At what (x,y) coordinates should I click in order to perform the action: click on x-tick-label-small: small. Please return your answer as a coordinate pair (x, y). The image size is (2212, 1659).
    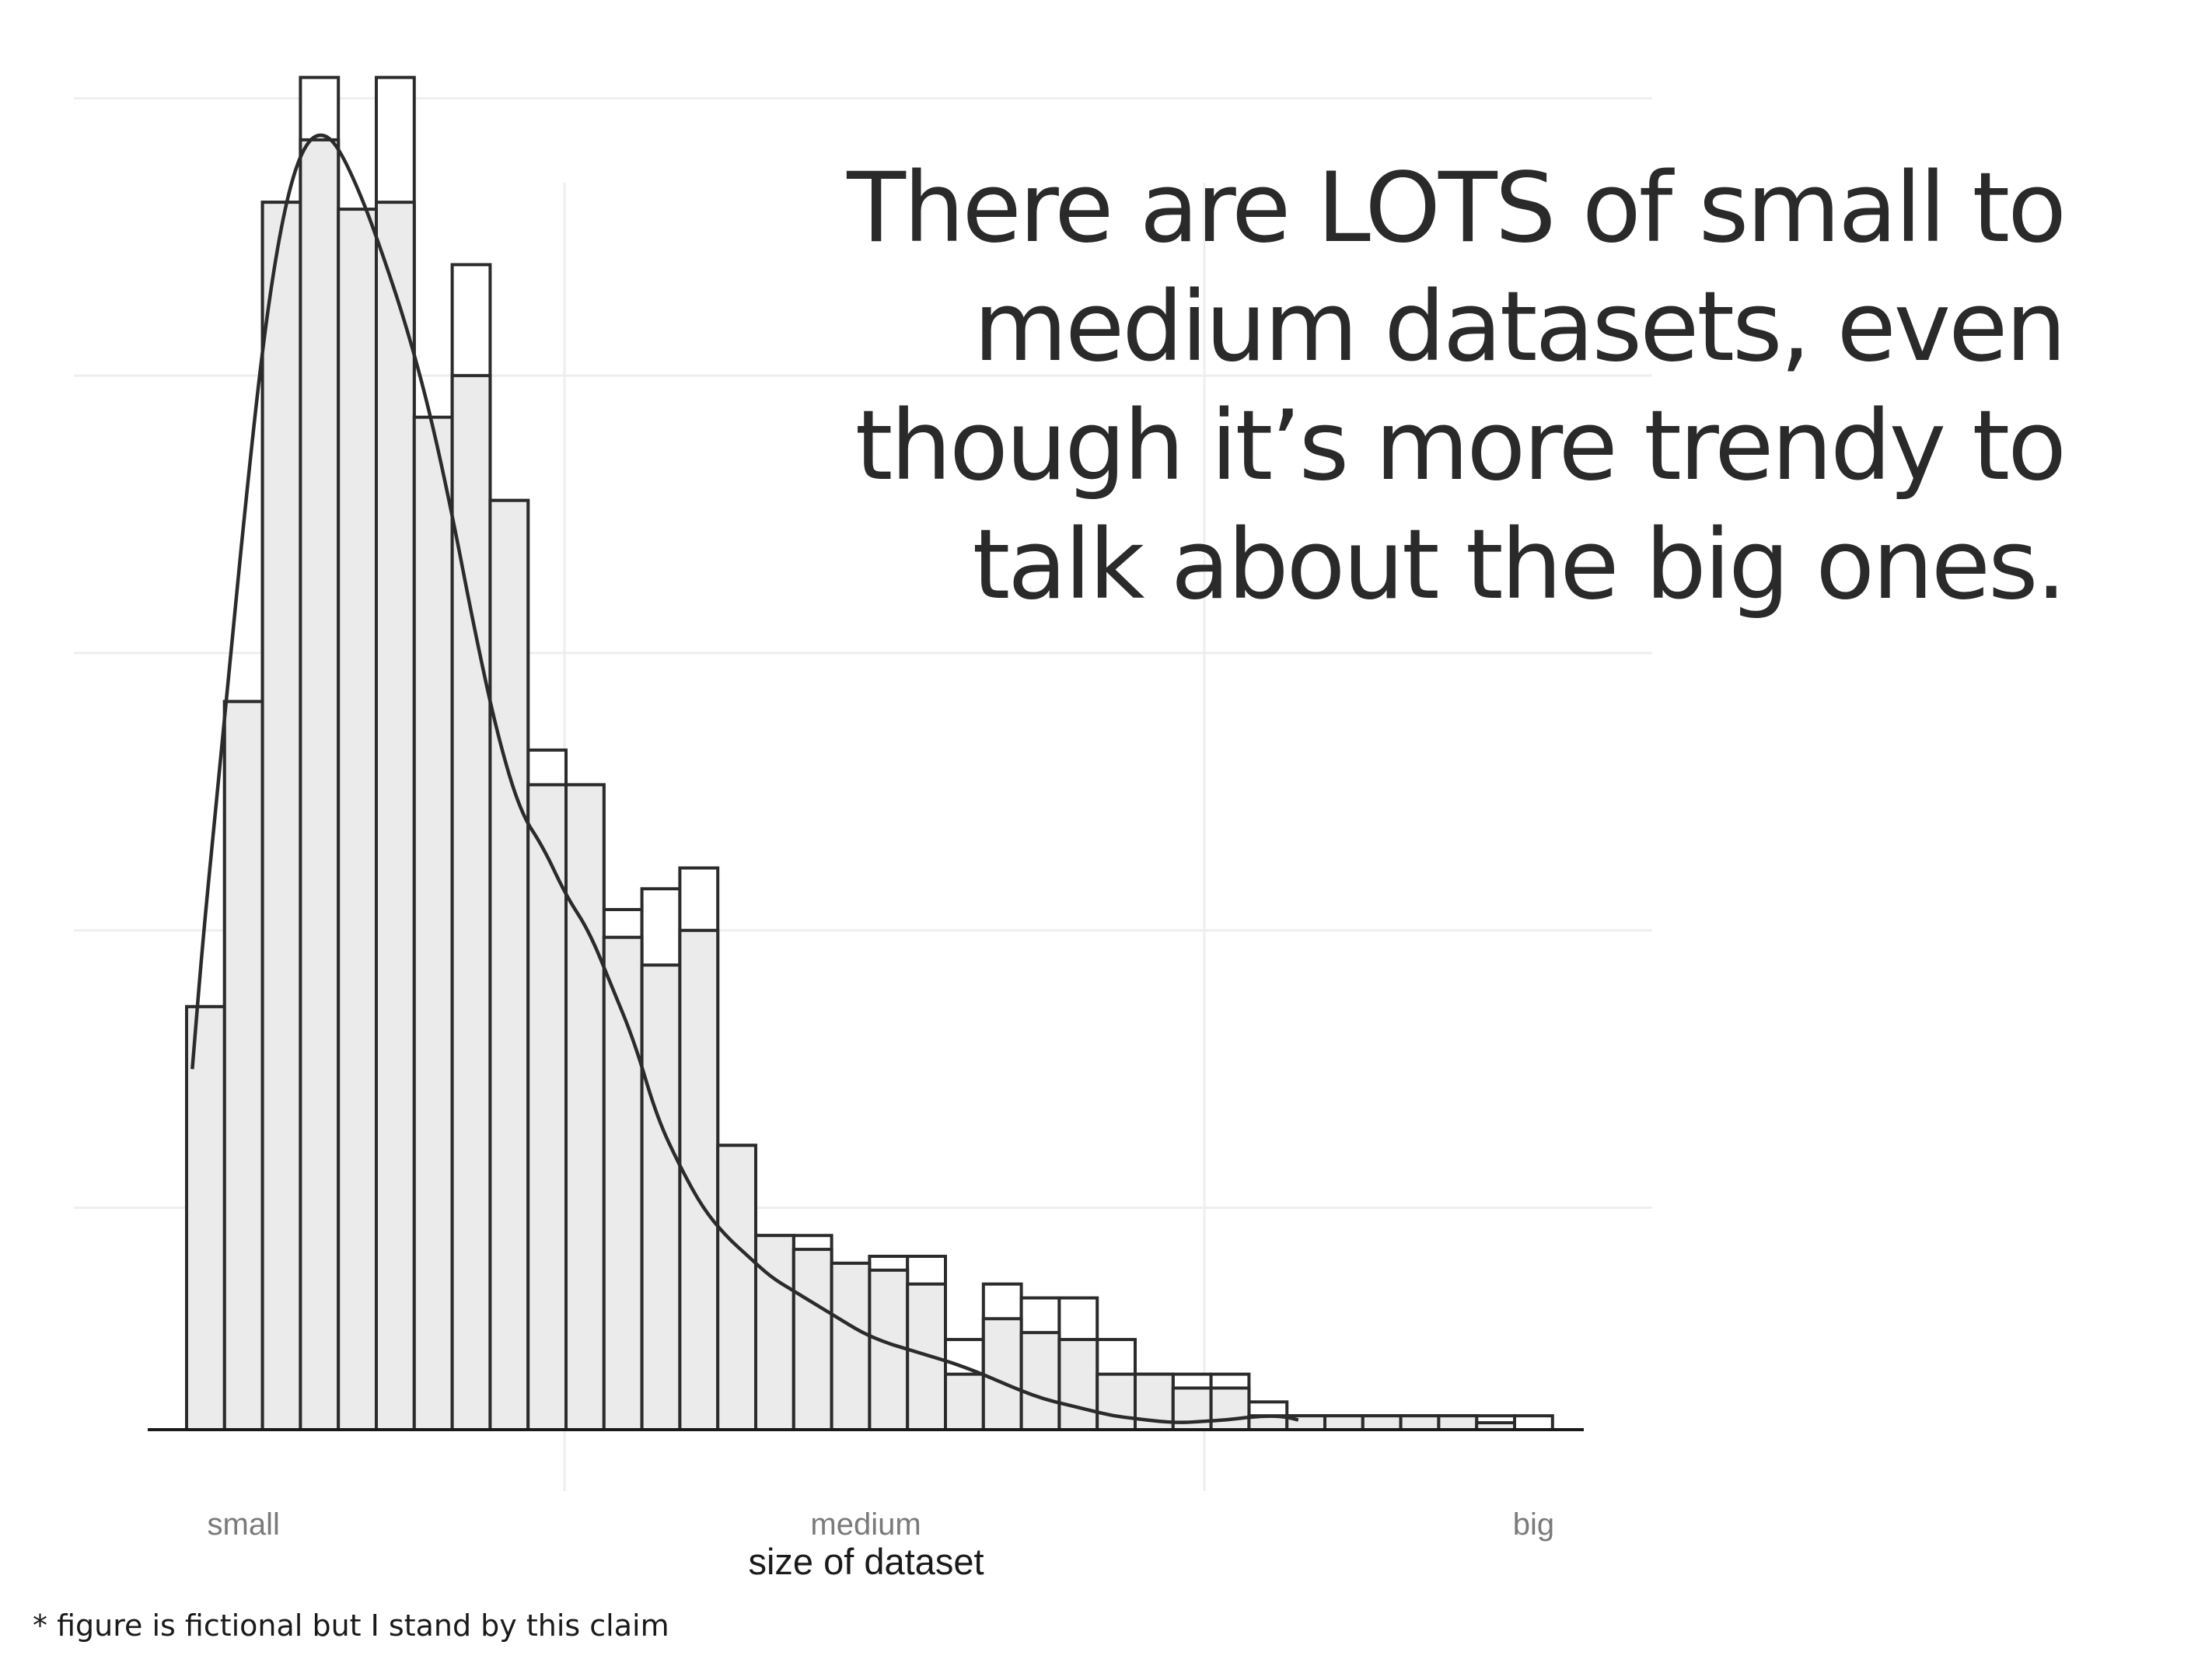
    Looking at the image, I should click on (244, 1524).